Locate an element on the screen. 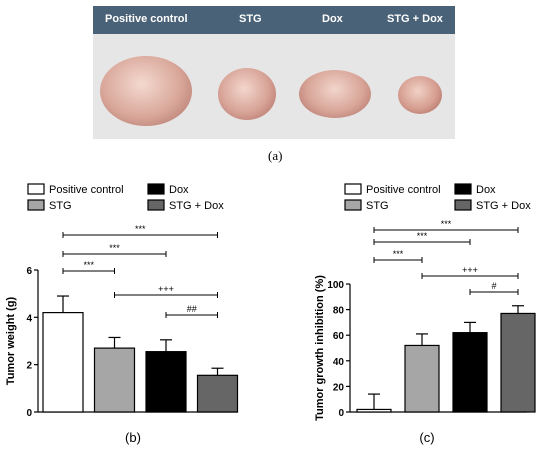 The width and height of the screenshot is (550, 453). photo-header-strip: Positive control STG Dox STG + Dox is located at coordinates (274, 20).